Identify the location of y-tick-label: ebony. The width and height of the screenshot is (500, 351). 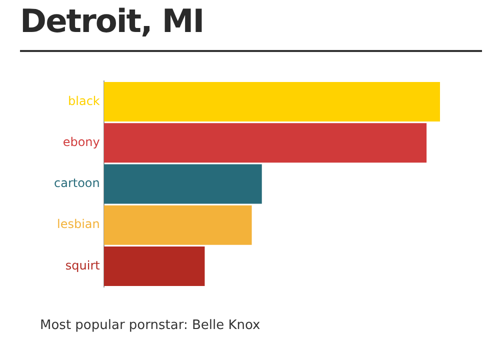
(81, 142).